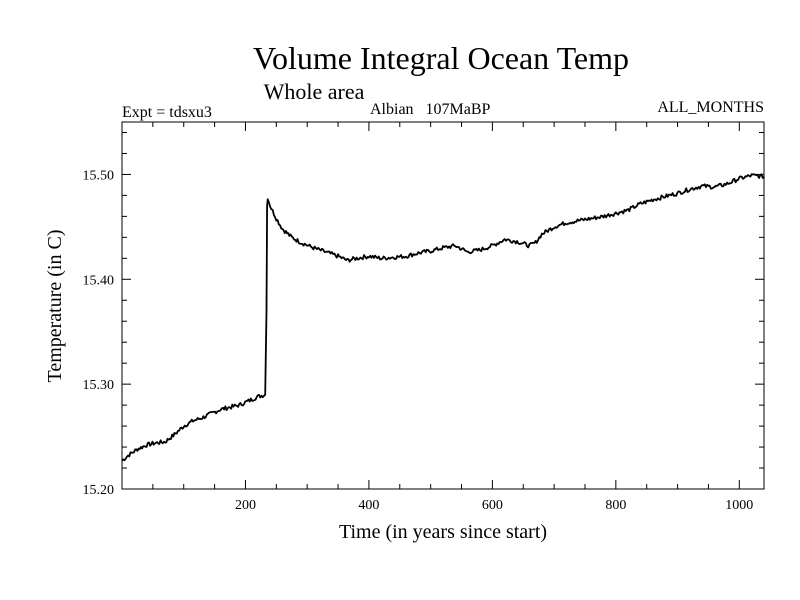  Describe the element at coordinates (739, 505) in the screenshot. I see `x-tick-label: 1000` at that location.